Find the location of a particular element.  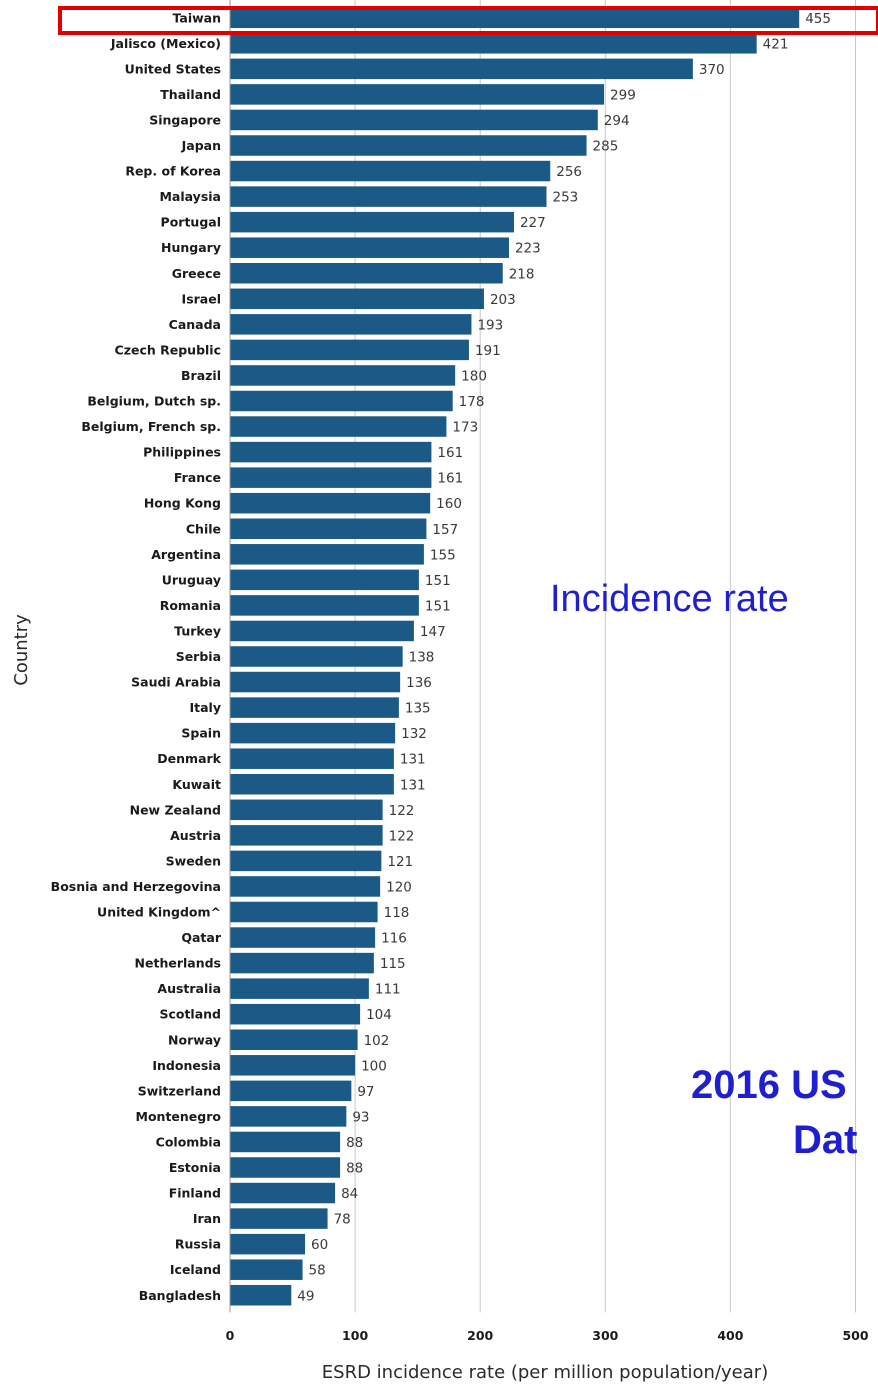

value-label: 136 is located at coordinates (419, 683).